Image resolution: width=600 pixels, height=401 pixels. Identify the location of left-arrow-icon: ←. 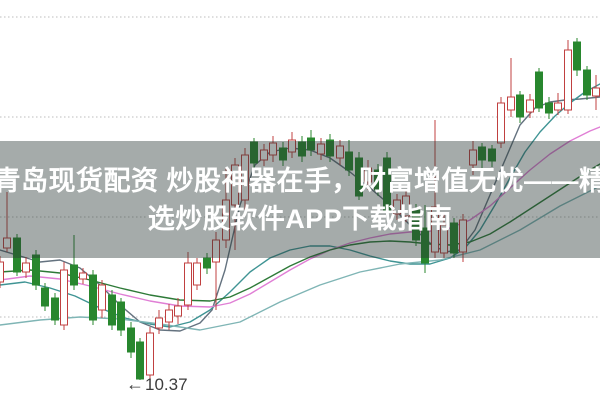
(135, 384).